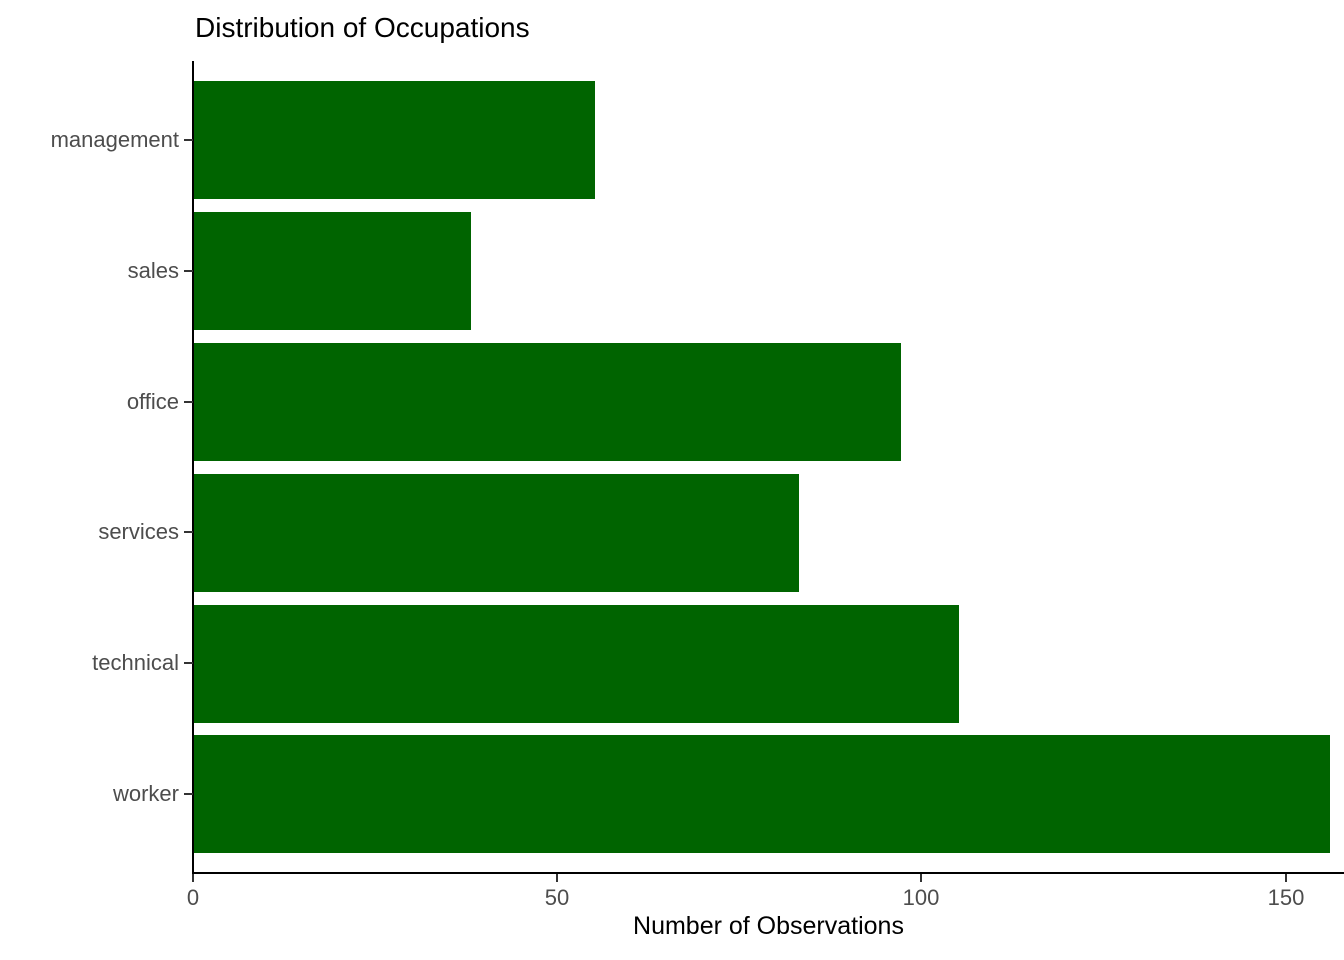 This screenshot has height=960, width=1344. I want to click on y-axis-label-management: management, so click(114, 139).